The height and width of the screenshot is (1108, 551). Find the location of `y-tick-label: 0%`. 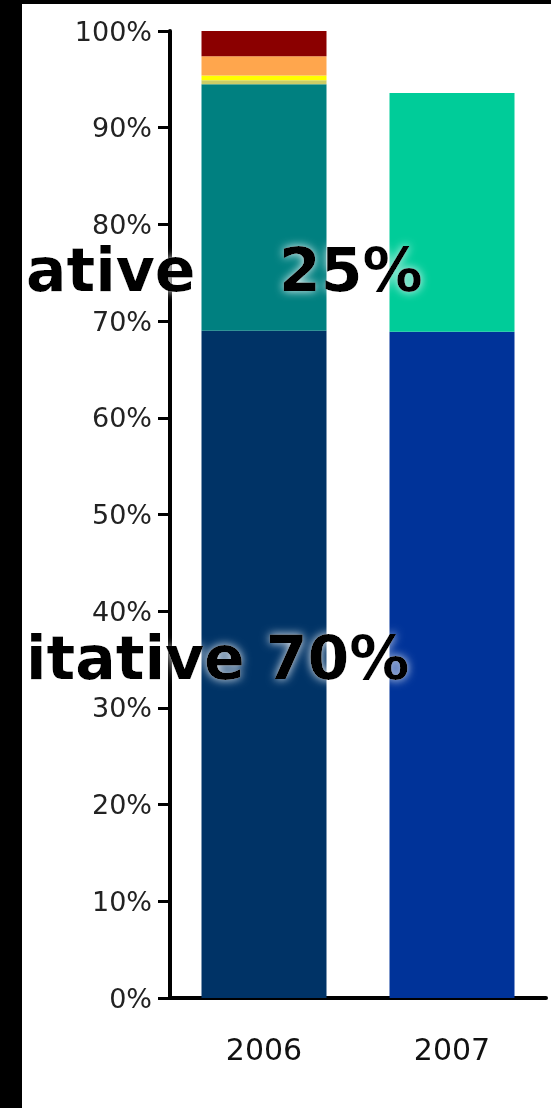

y-tick-label: 0% is located at coordinates (130, 998).